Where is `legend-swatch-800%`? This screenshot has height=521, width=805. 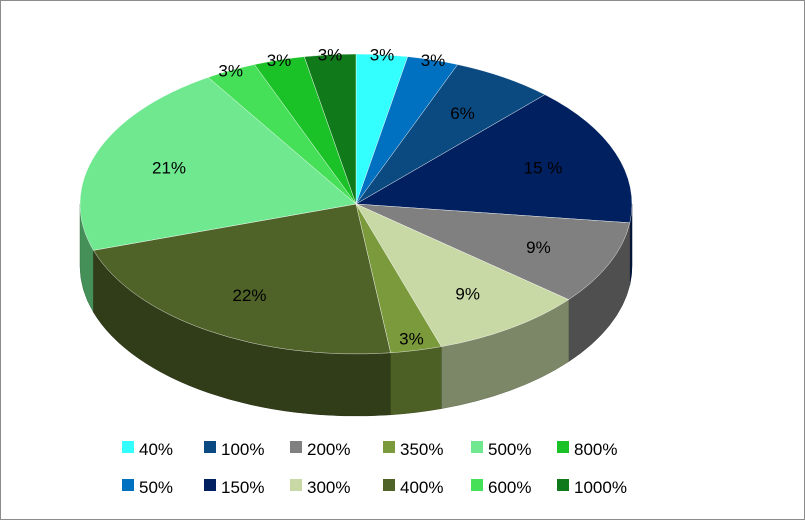 legend-swatch-800% is located at coordinates (563, 447).